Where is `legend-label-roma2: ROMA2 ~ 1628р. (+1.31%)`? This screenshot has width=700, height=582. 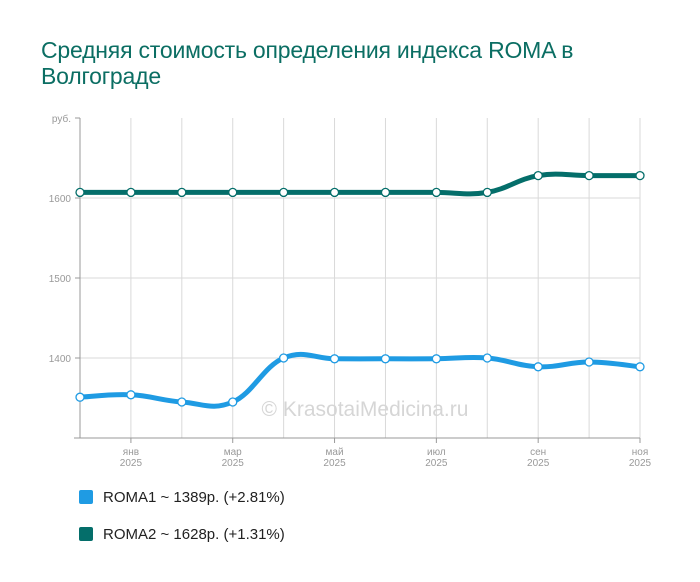
legend-label-roma2: ROMA2 ~ 1628р. (+1.31%) is located at coordinates (194, 534).